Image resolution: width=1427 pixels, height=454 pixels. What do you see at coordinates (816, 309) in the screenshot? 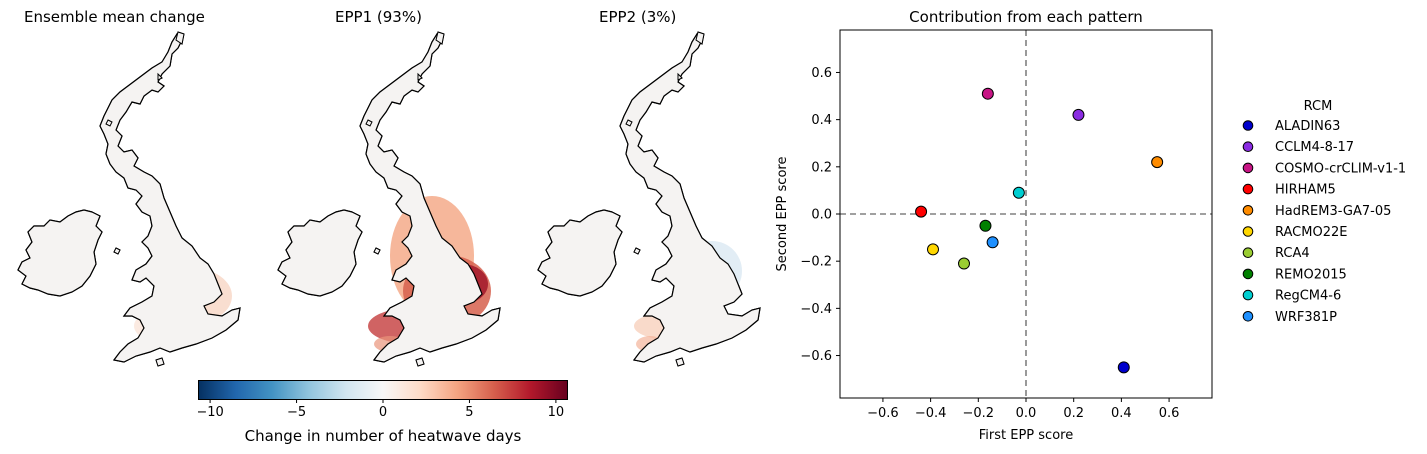
I see `y-tick-label: −0.4` at bounding box center [816, 309].